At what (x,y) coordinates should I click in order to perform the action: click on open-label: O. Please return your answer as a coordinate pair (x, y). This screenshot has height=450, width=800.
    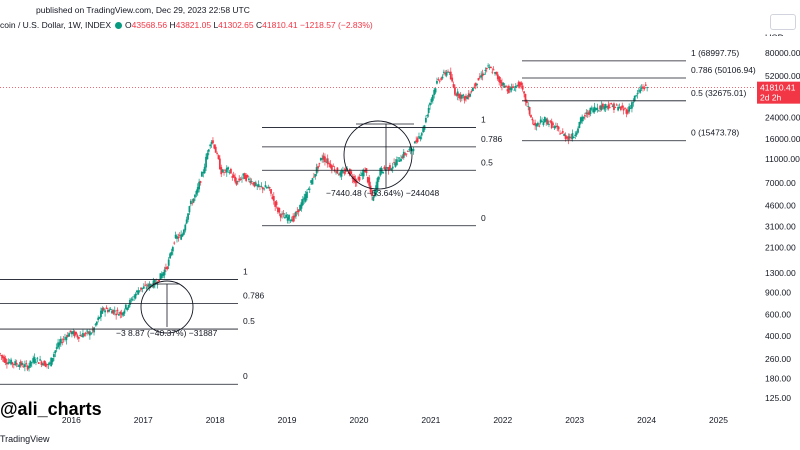
    Looking at the image, I should click on (128, 25).